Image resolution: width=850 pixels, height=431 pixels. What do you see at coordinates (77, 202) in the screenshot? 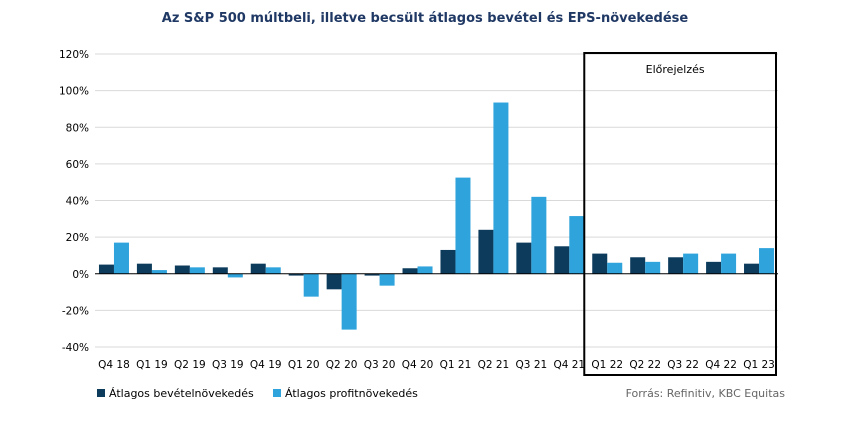
I see `y-tick-label: 40%` at bounding box center [77, 202].